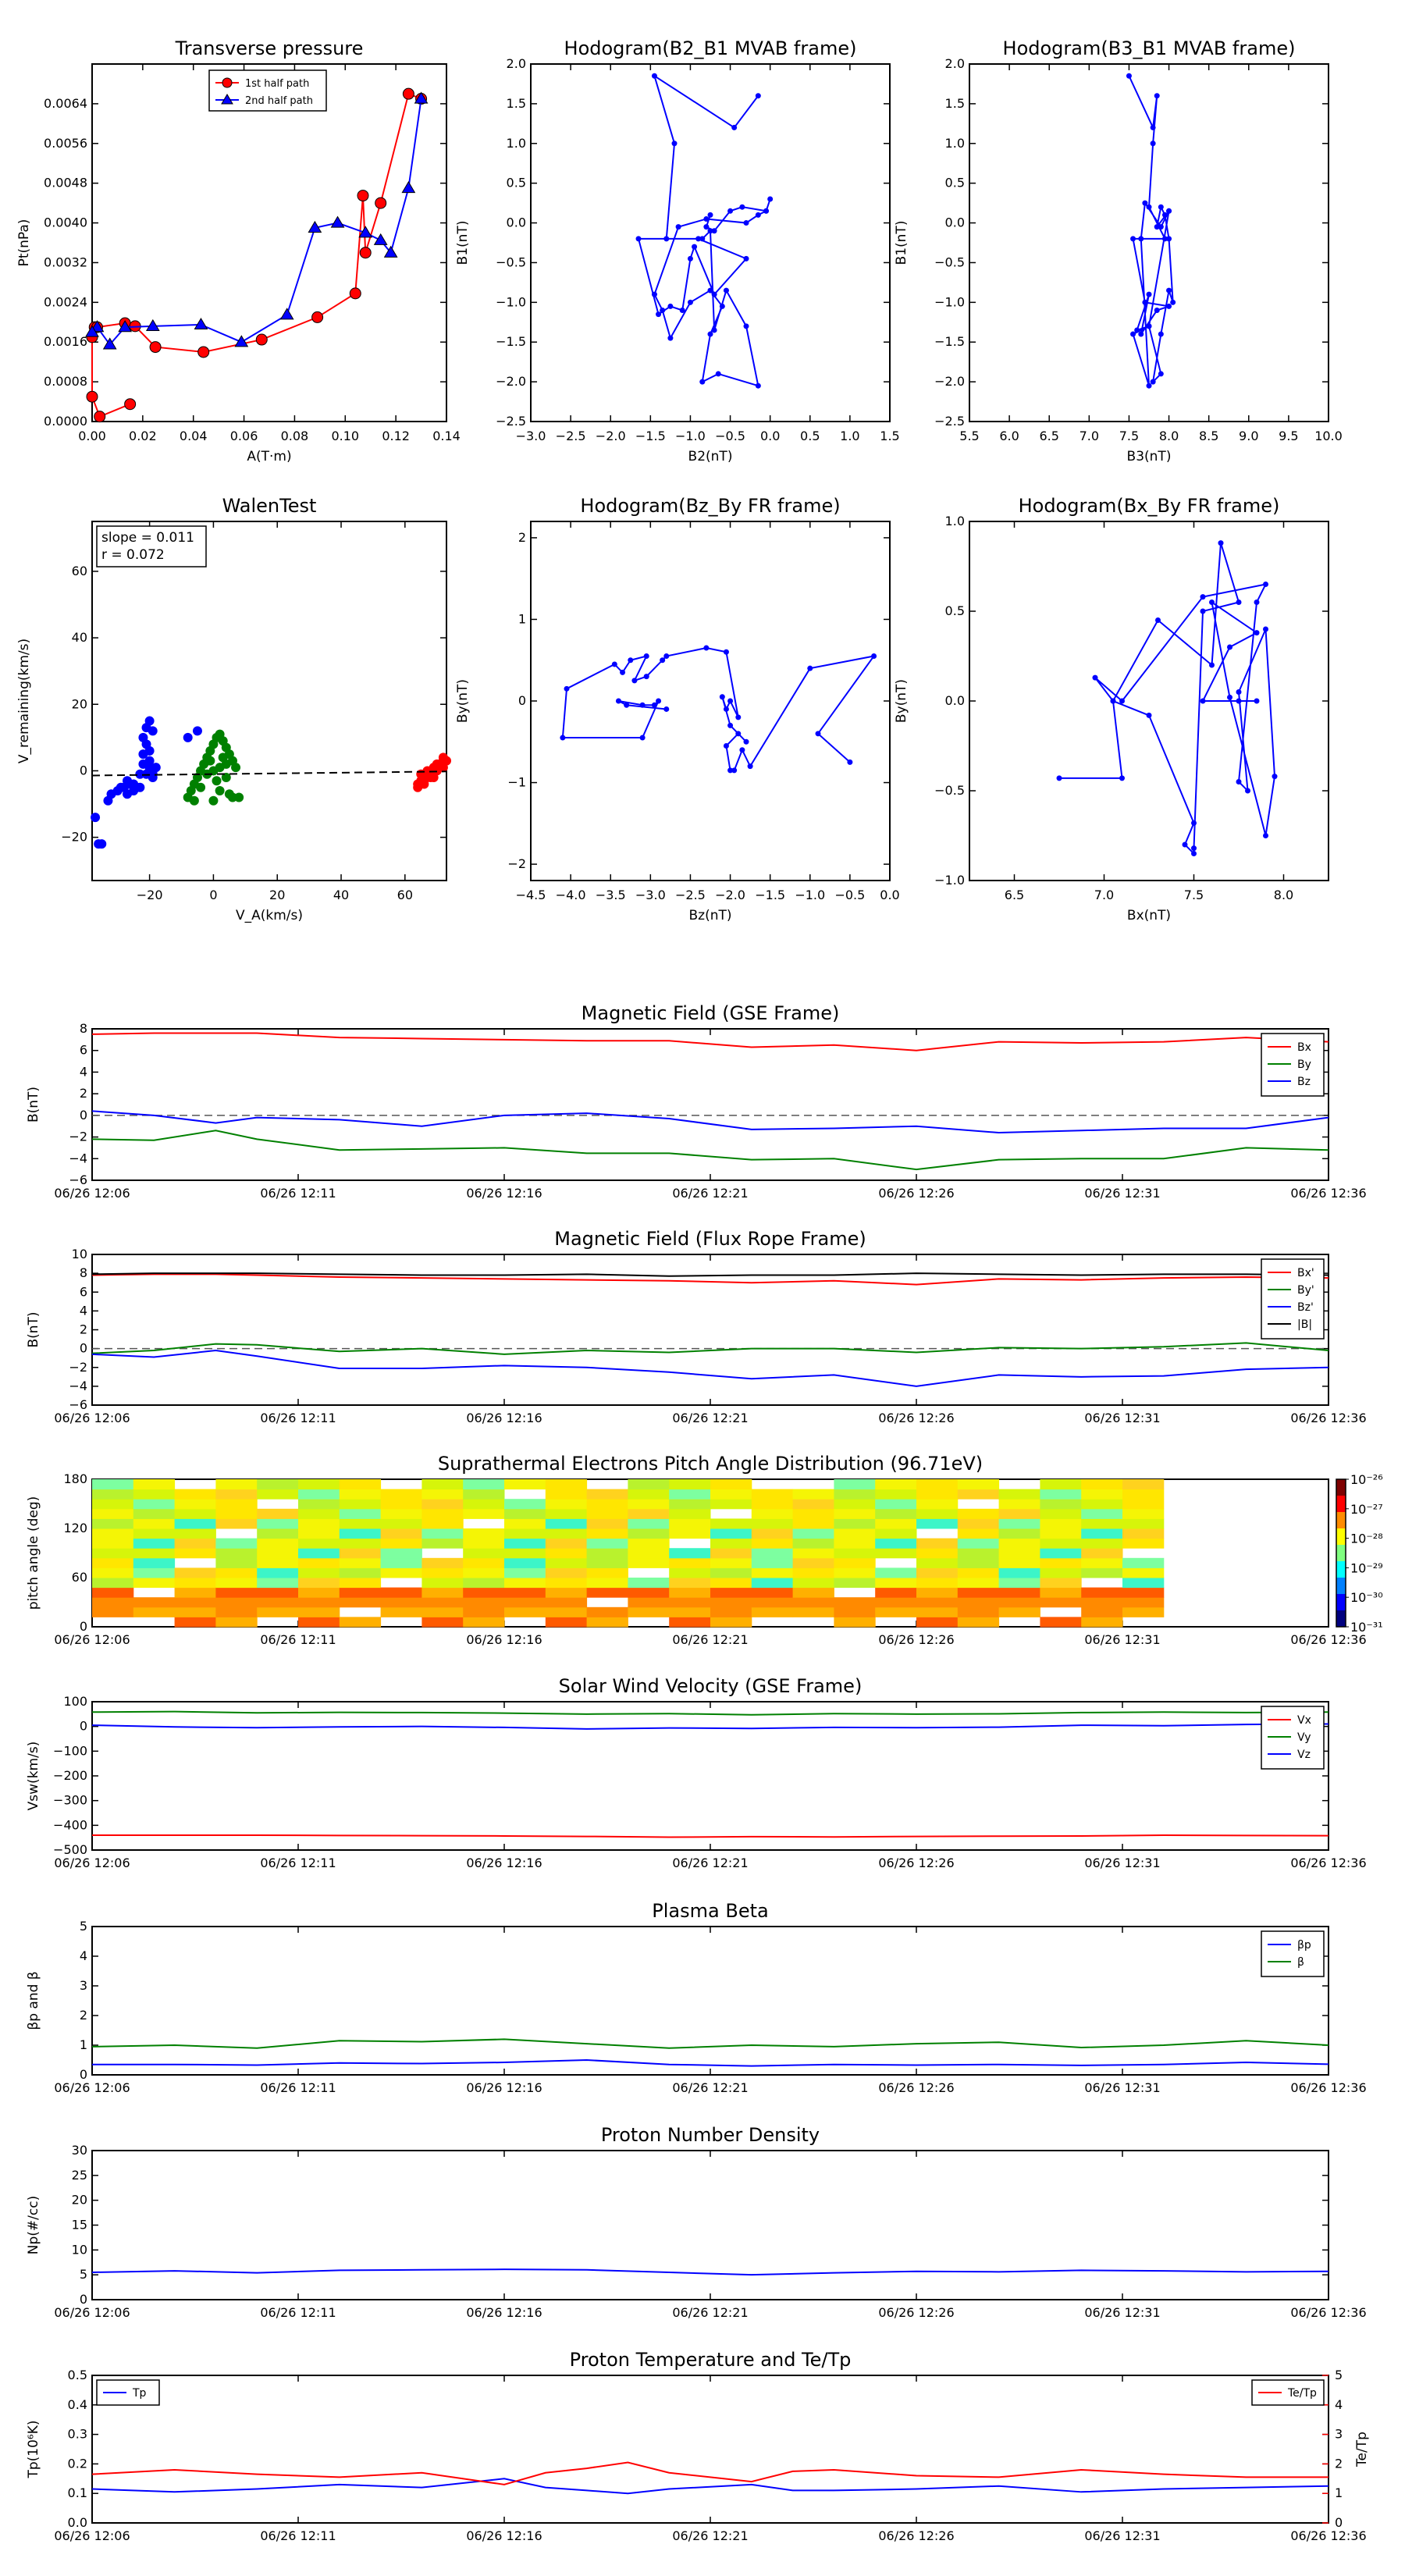 This screenshot has width=1405, height=2576. Describe the element at coordinates (571, 436) in the screenshot. I see `x-tick-label: −2.5` at that location.